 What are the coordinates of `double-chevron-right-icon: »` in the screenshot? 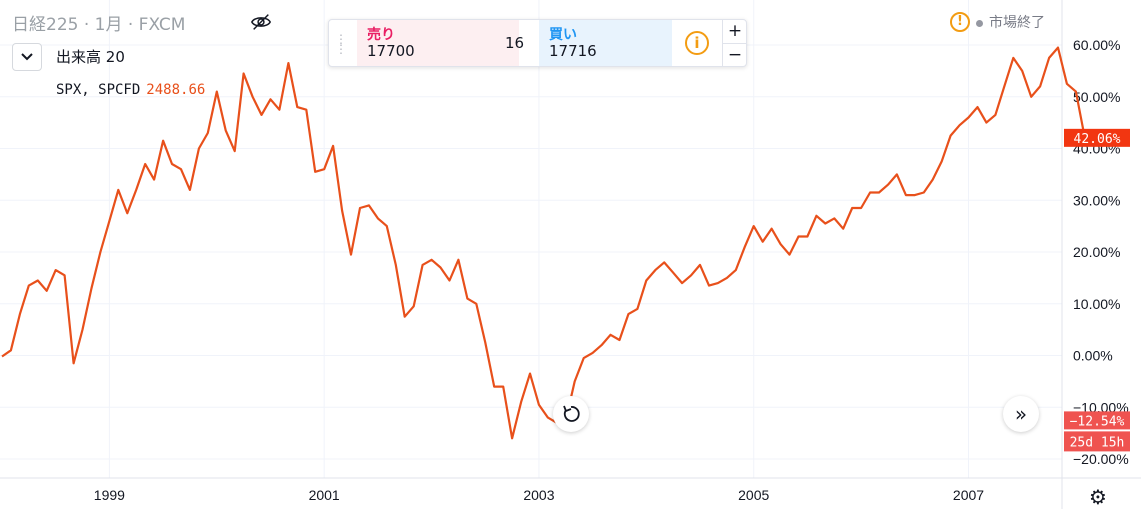 It's located at (1021, 414).